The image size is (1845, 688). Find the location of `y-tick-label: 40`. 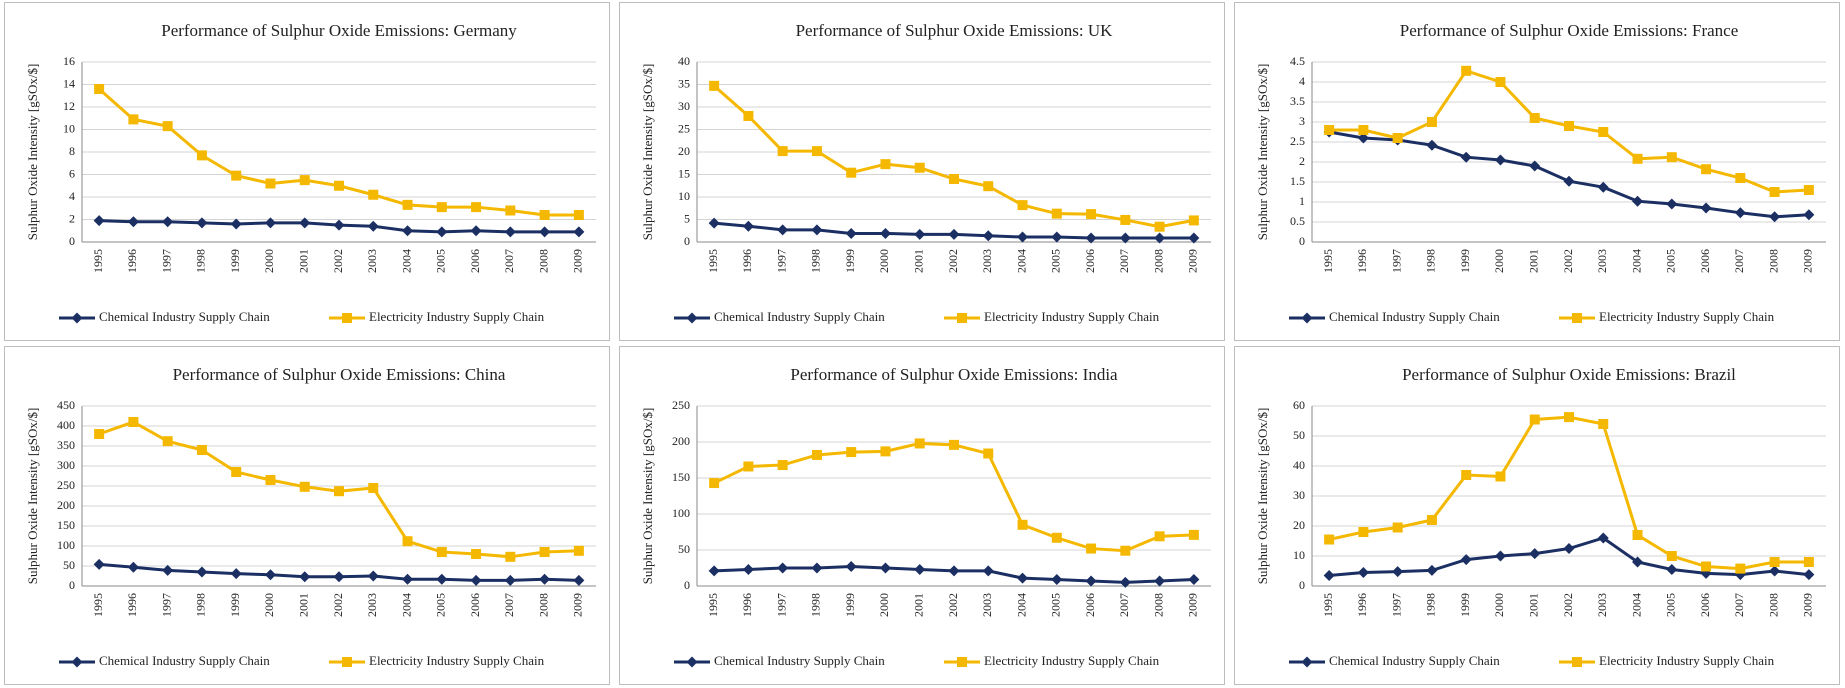

y-tick-label: 40 is located at coordinates (1299, 465).